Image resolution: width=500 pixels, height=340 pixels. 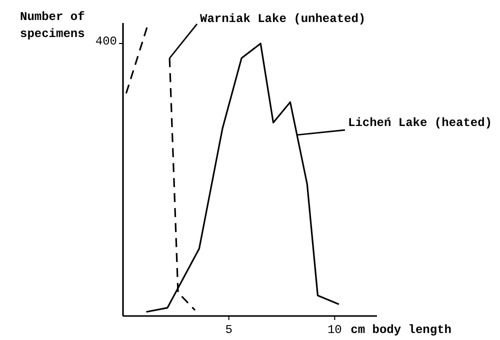 What do you see at coordinates (283, 19) in the screenshot?
I see `text: Warniak Lake (unheated)` at bounding box center [283, 19].